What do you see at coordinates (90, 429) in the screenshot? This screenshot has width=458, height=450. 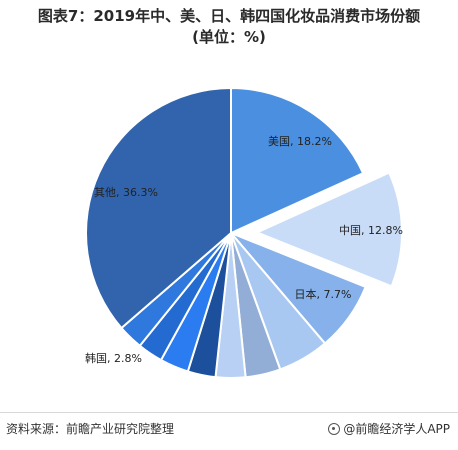 I see `source-note: 资料来源：前瞻产业研究院整理` at bounding box center [90, 429].